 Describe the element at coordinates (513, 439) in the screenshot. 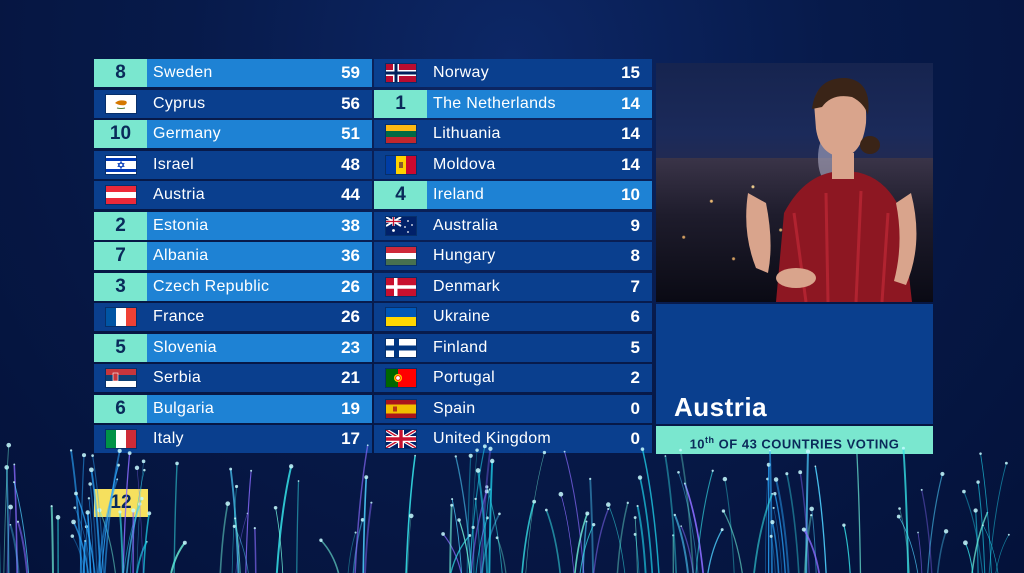

I see `scoreboard-row-united-kingdom: United Kingdom 0` at that location.